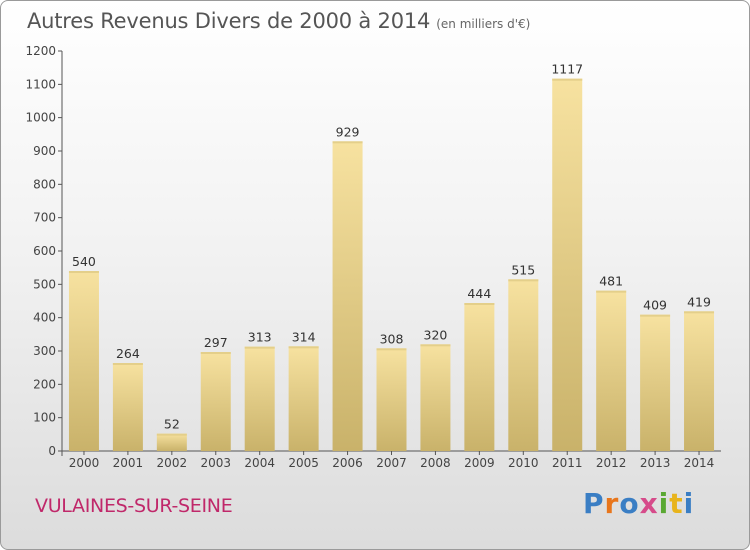  Describe the element at coordinates (479, 377) in the screenshot. I see `bar-2009` at that location.